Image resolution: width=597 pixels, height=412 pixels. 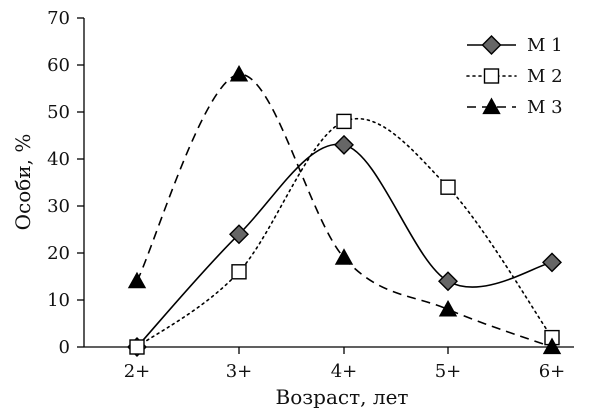 What do you see at coordinates (64, 347) in the screenshot?
I see `y-tick-label: 0` at bounding box center [64, 347].